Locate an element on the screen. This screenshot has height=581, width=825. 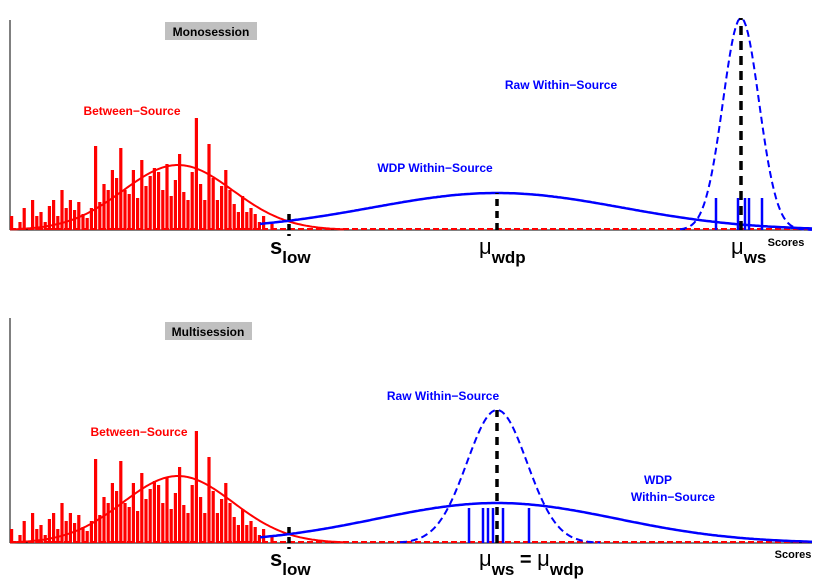
raw-within-curve-bottom is located at coordinates (500, 476).